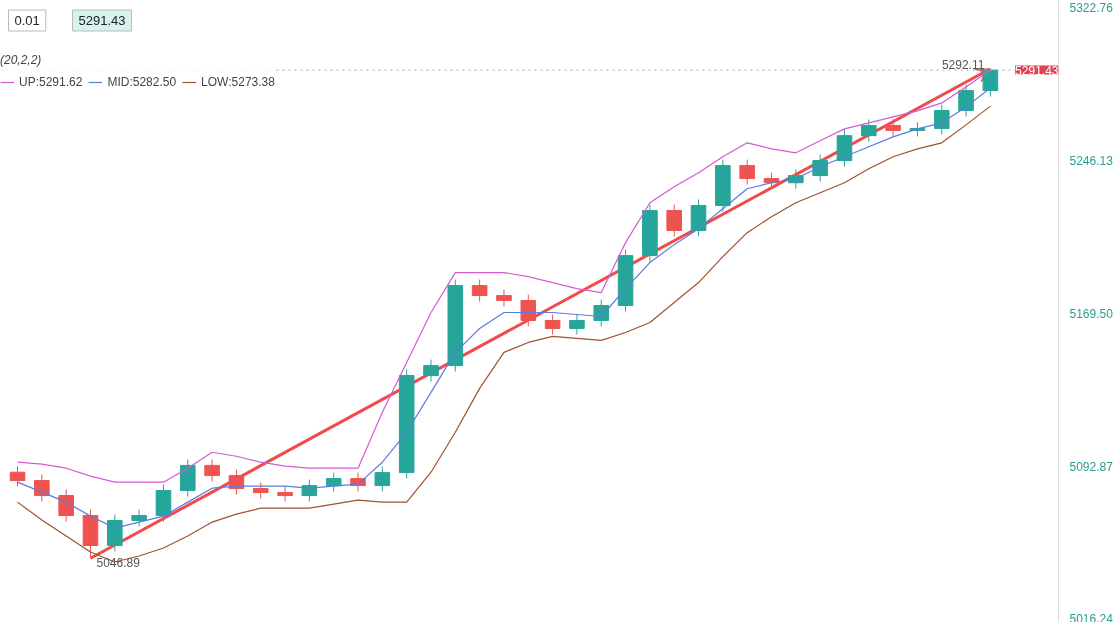 The image size is (1115, 622). What do you see at coordinates (238, 82) in the screenshot?
I see `legend-label: LOW:5273.38` at bounding box center [238, 82].